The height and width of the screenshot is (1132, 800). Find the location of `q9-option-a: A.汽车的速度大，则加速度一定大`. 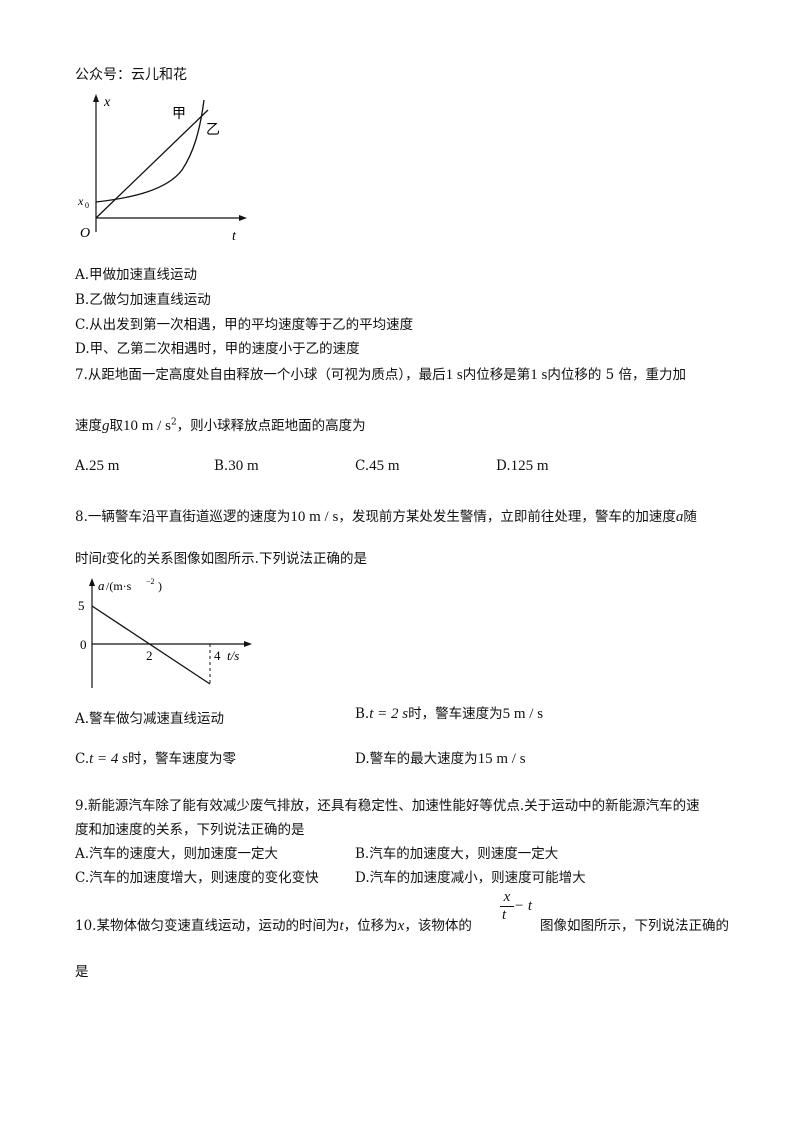

q9-option-a: A.汽车的速度大，则加速度一定大 is located at coordinates (177, 854).